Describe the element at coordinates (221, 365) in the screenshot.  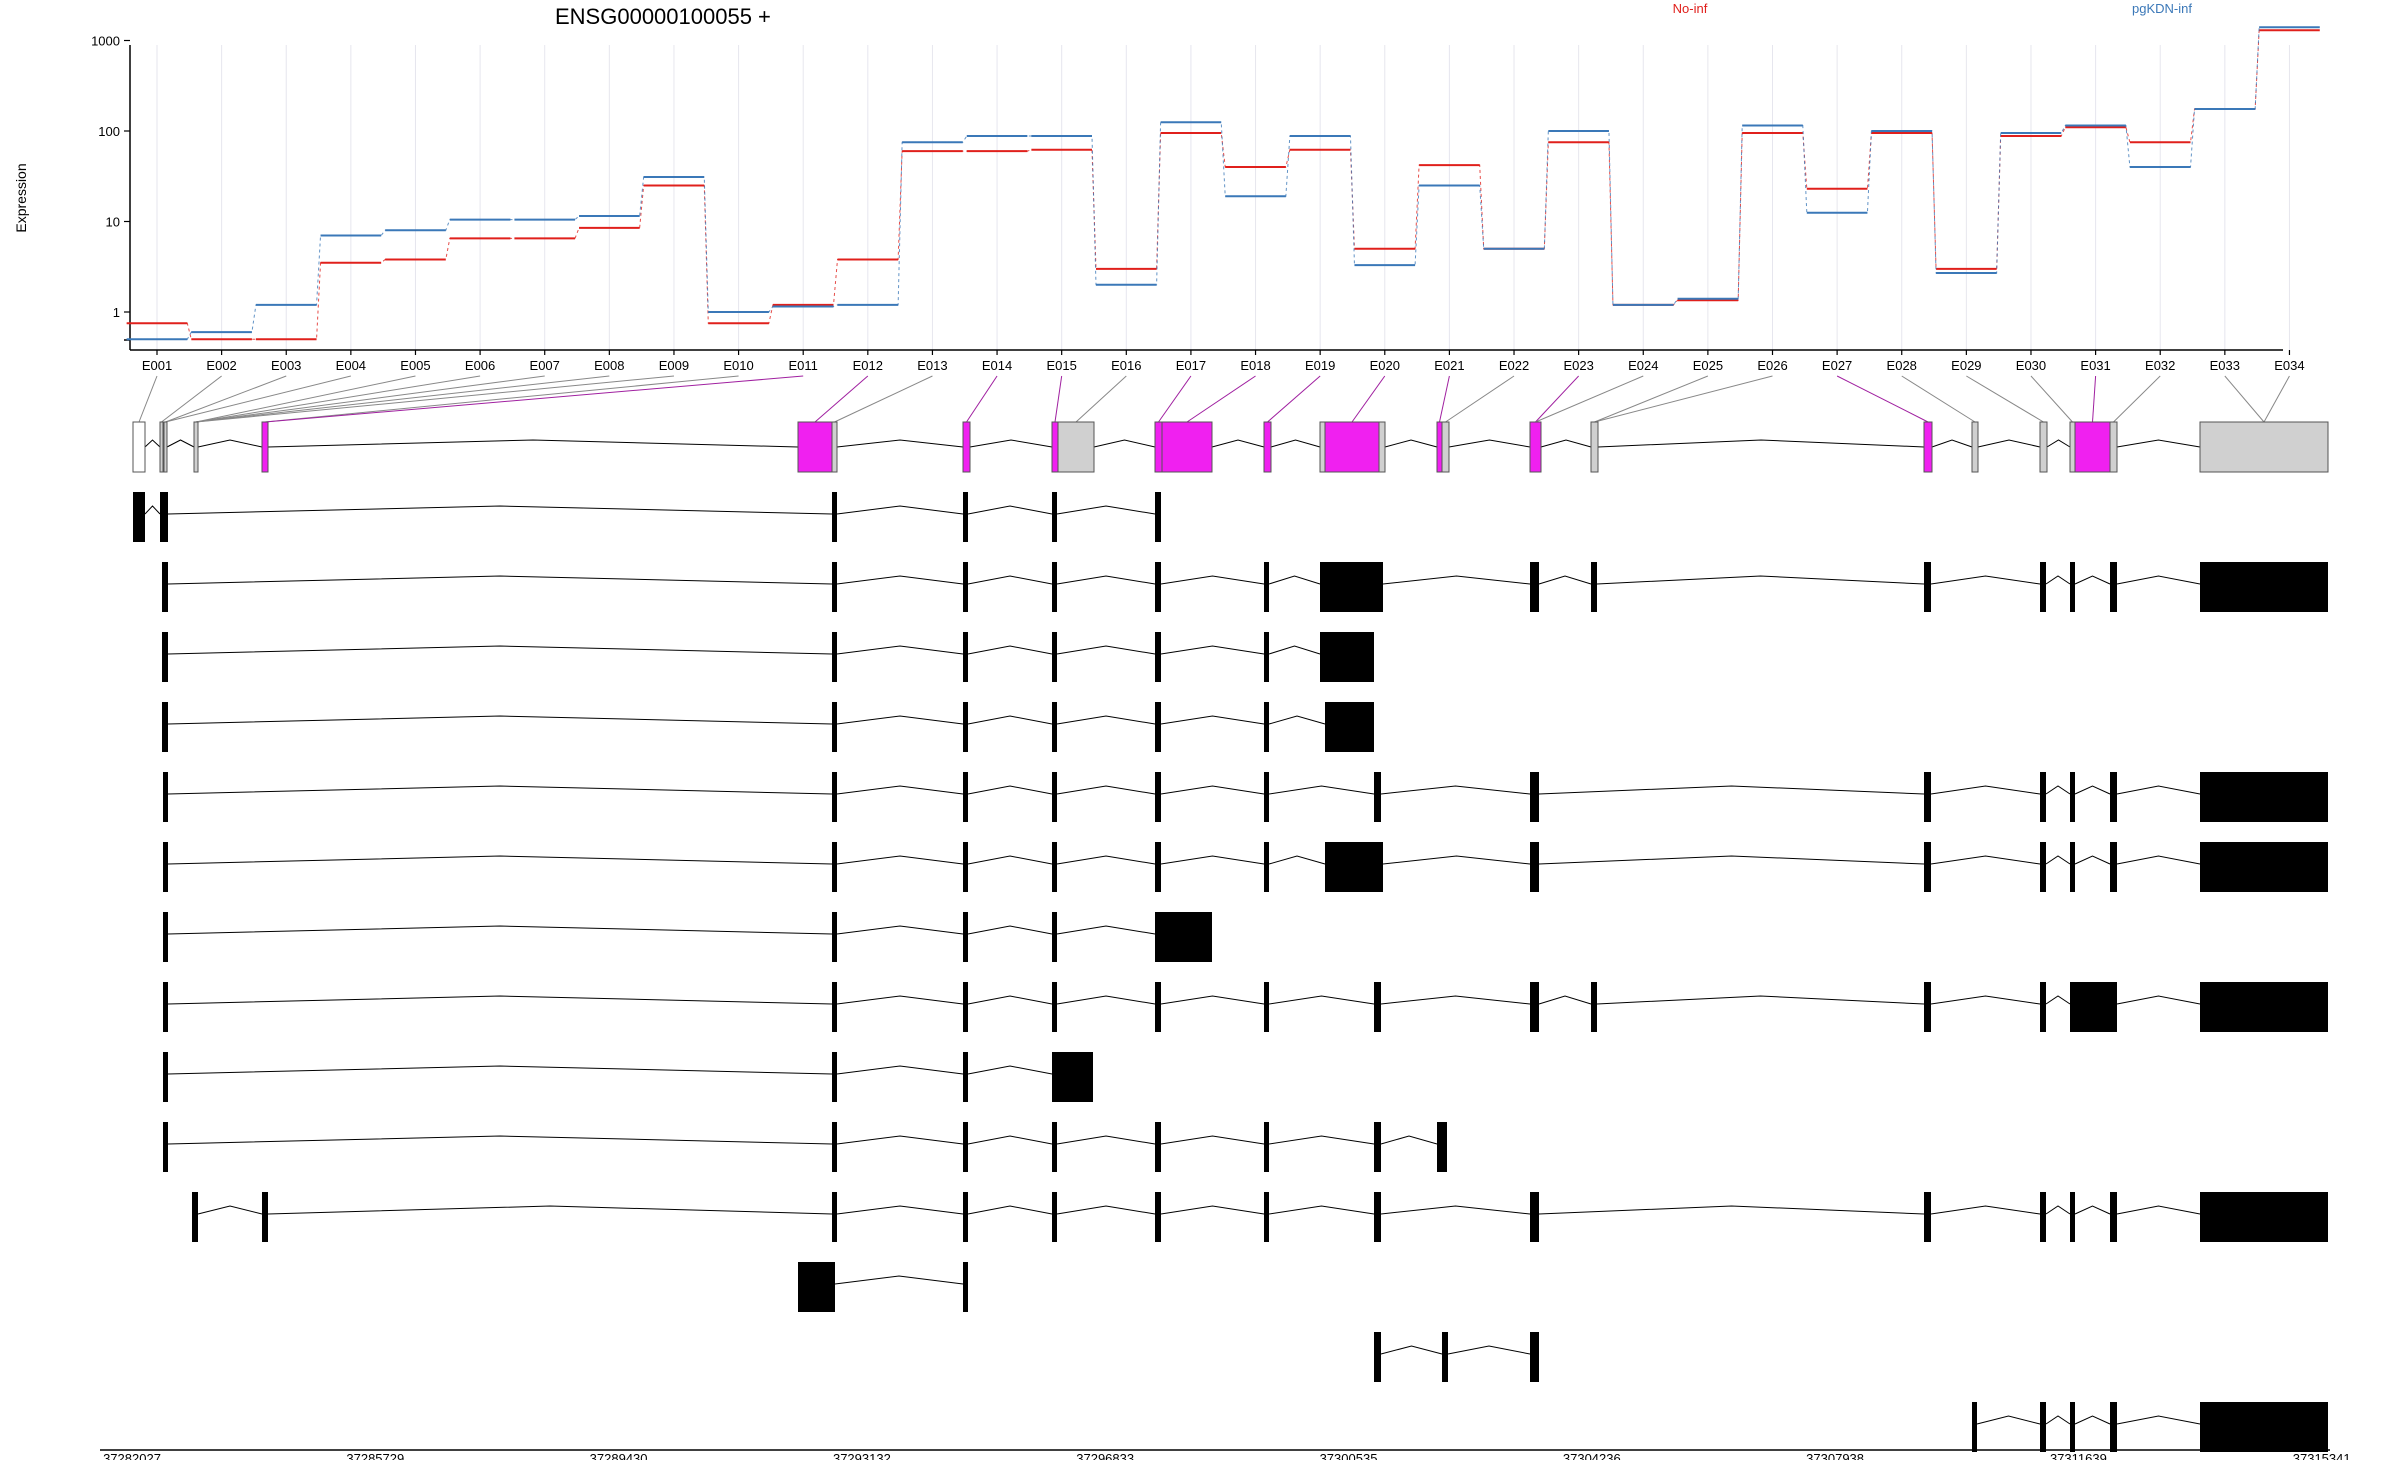
I see `x-tick-label: E002` at that location.